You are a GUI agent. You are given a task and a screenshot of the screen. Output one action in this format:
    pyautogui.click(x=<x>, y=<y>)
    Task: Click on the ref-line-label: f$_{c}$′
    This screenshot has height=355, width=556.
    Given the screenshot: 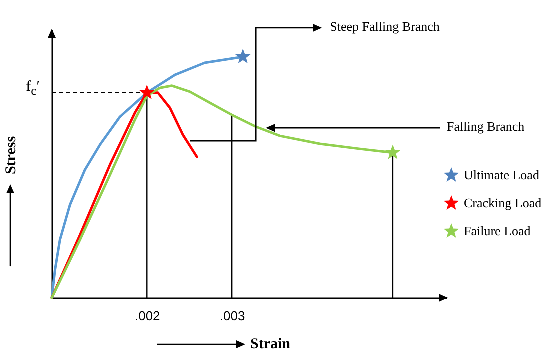 What is the action you would take?
    pyautogui.click(x=33, y=88)
    